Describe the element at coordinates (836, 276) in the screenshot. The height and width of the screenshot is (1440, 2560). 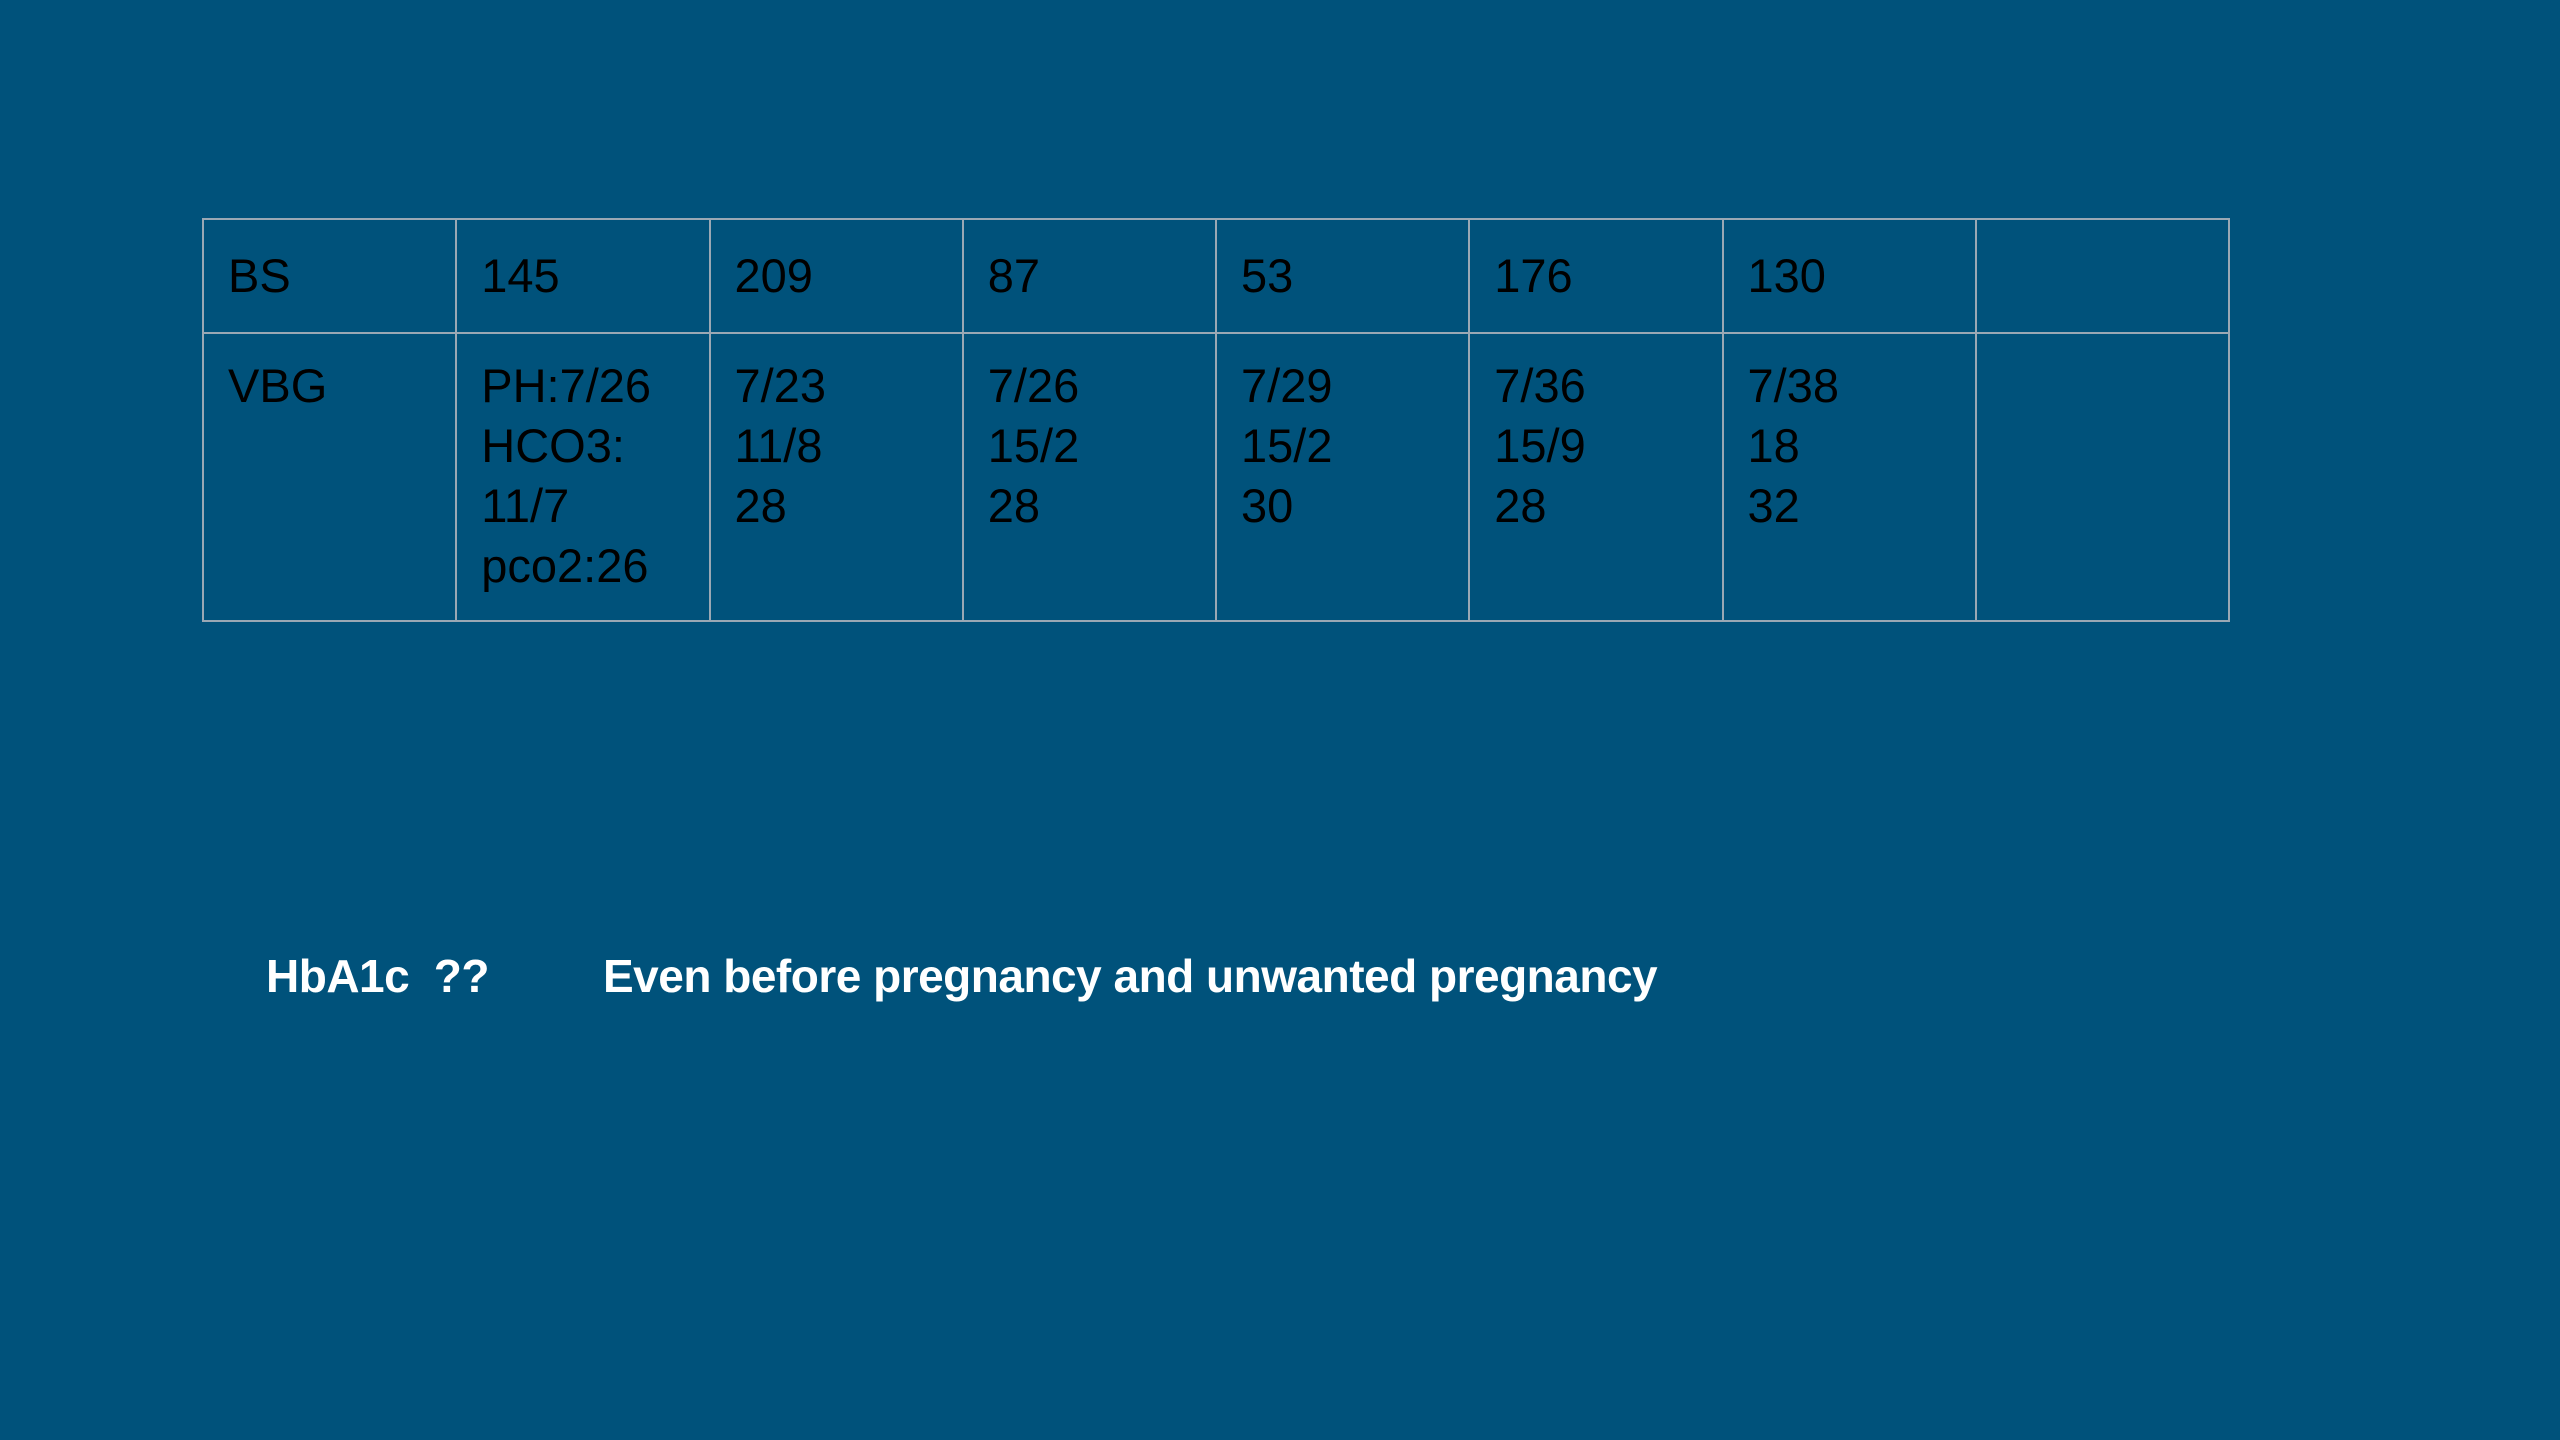
I see `table-cell: 209` at that location.